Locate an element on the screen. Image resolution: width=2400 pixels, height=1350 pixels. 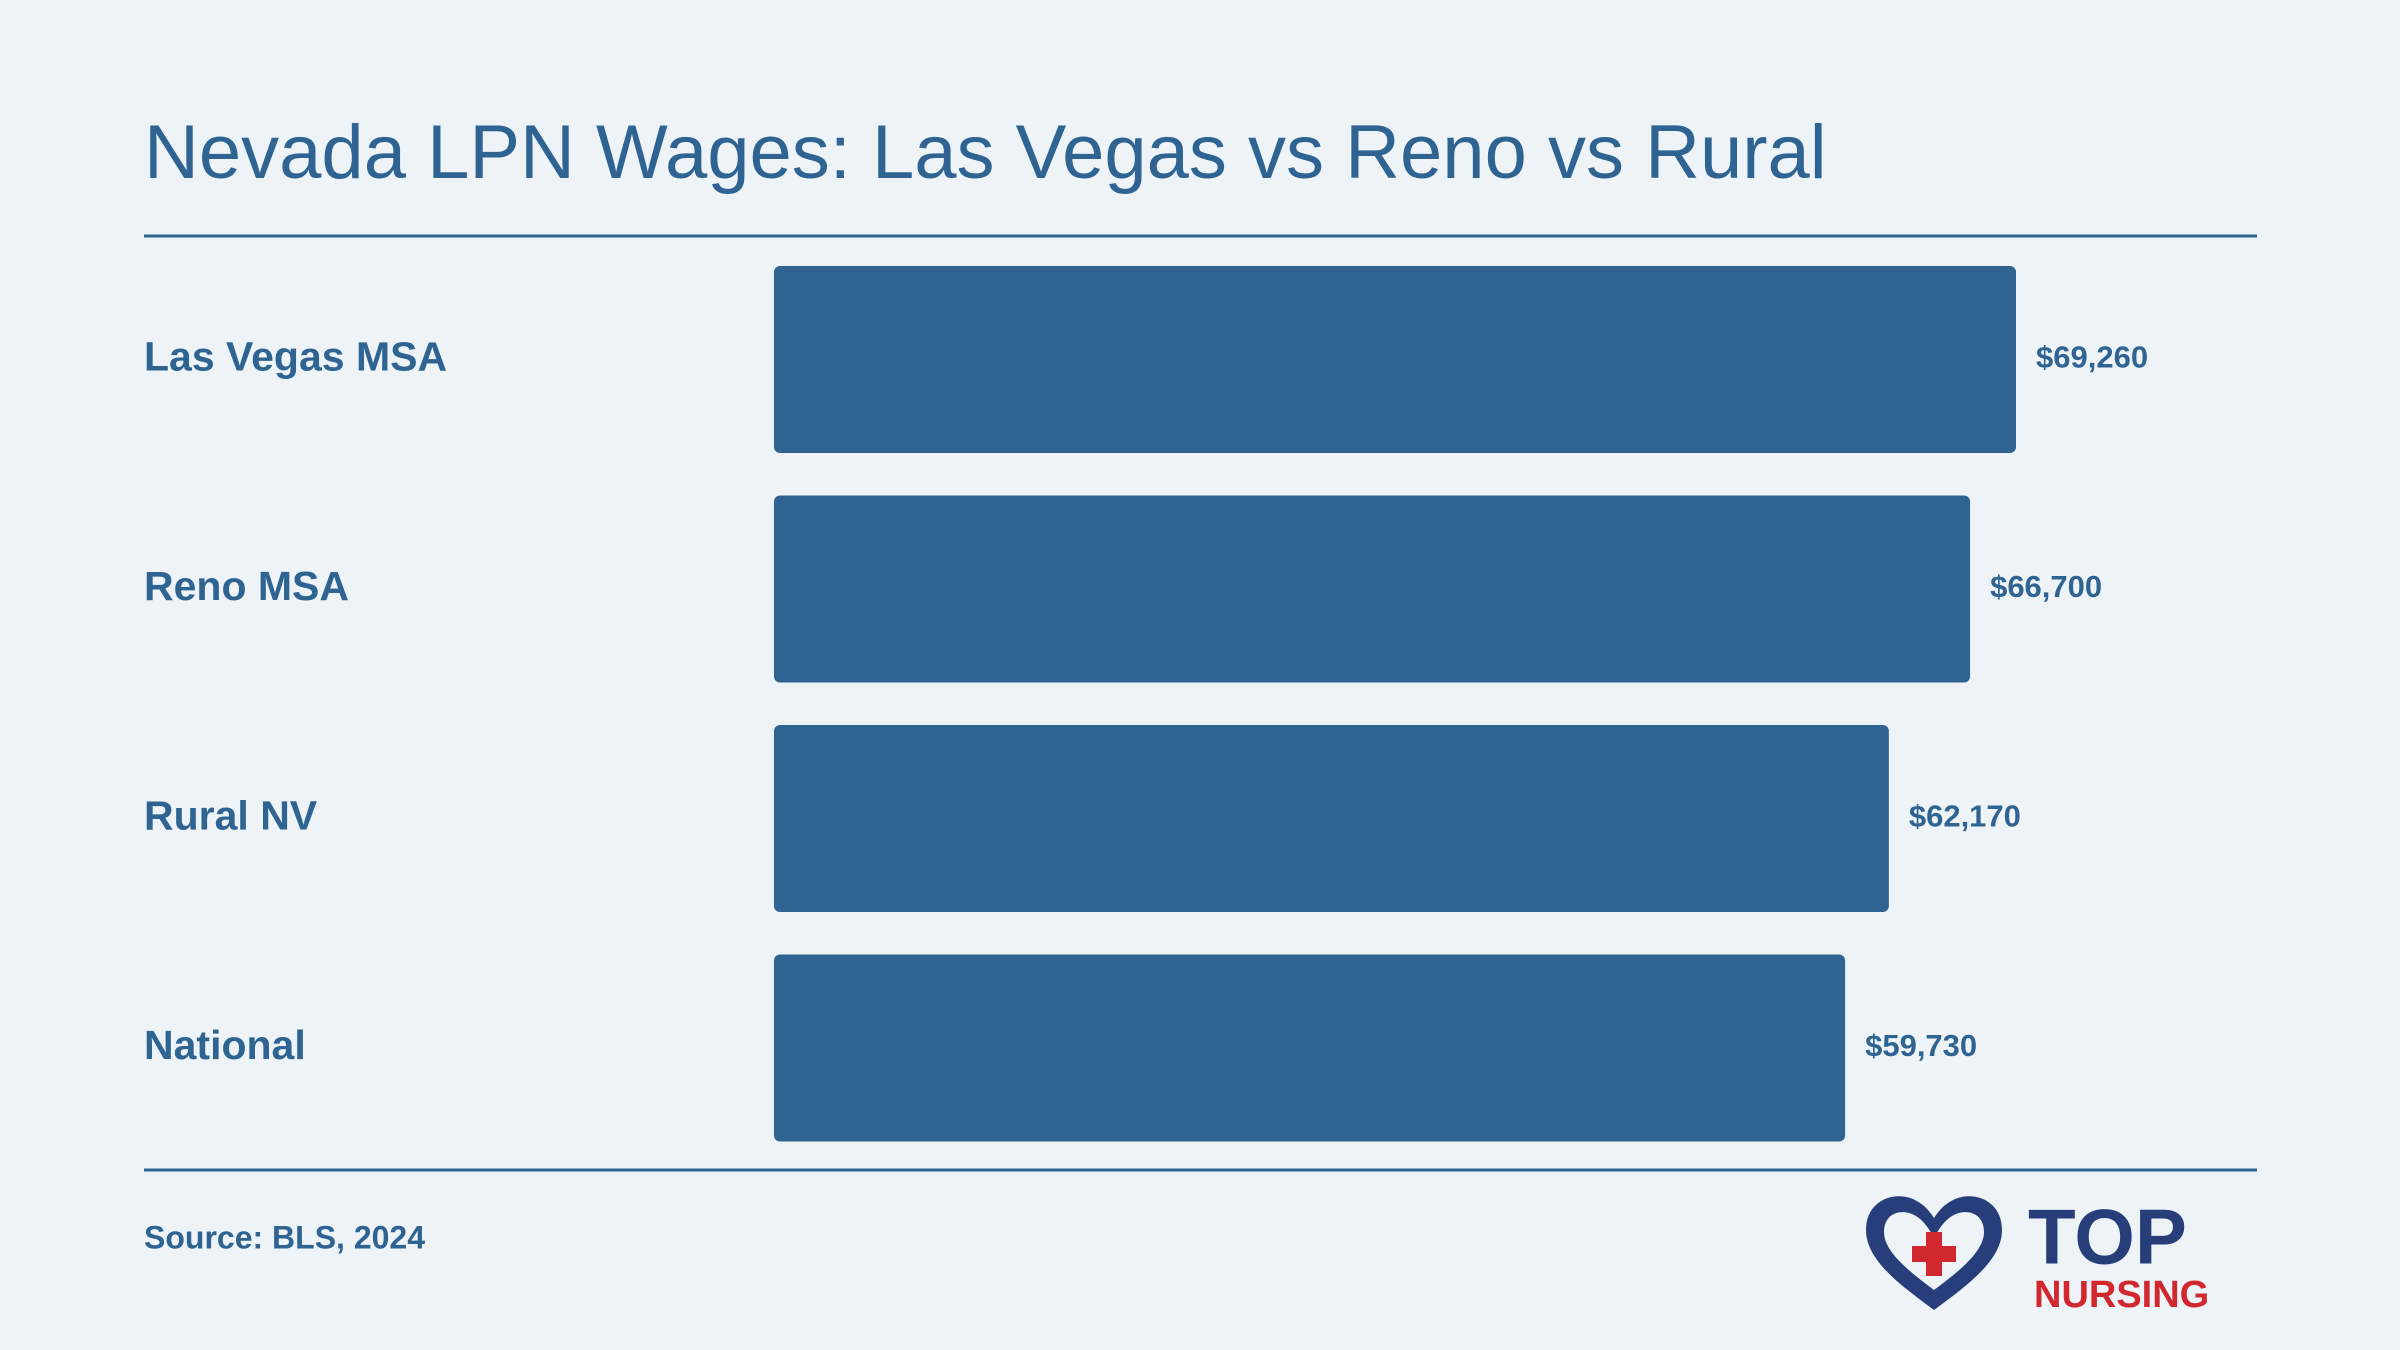
category-label: Las Vegas MSA is located at coordinates (295, 356).